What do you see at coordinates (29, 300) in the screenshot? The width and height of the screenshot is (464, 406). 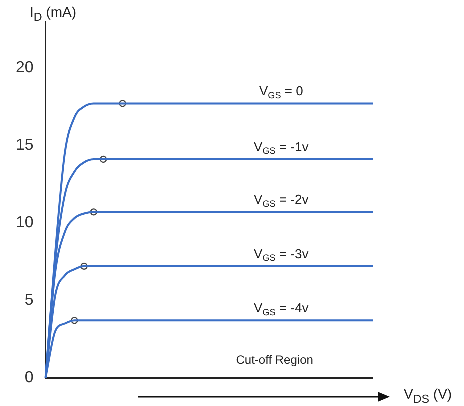 I see `y-tick-label: 5` at bounding box center [29, 300].